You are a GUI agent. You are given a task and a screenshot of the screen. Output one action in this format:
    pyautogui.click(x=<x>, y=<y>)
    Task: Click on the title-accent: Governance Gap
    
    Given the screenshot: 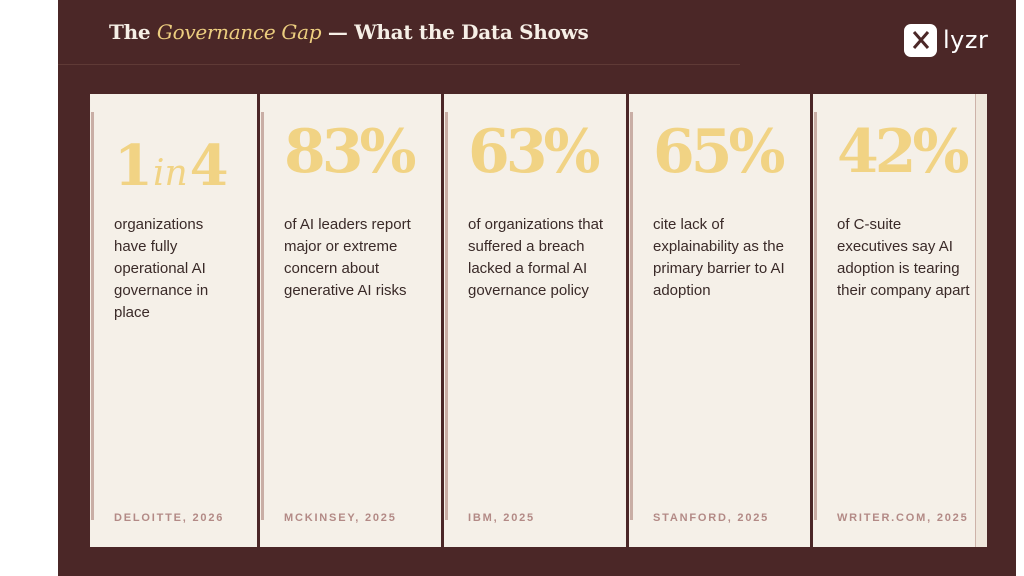 What is the action you would take?
    pyautogui.click(x=239, y=32)
    